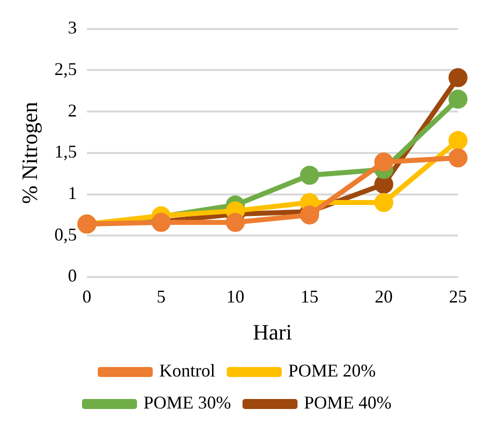 The width and height of the screenshot is (488, 438). What do you see at coordinates (161, 296) in the screenshot?
I see `x-tick-label: 5` at bounding box center [161, 296].